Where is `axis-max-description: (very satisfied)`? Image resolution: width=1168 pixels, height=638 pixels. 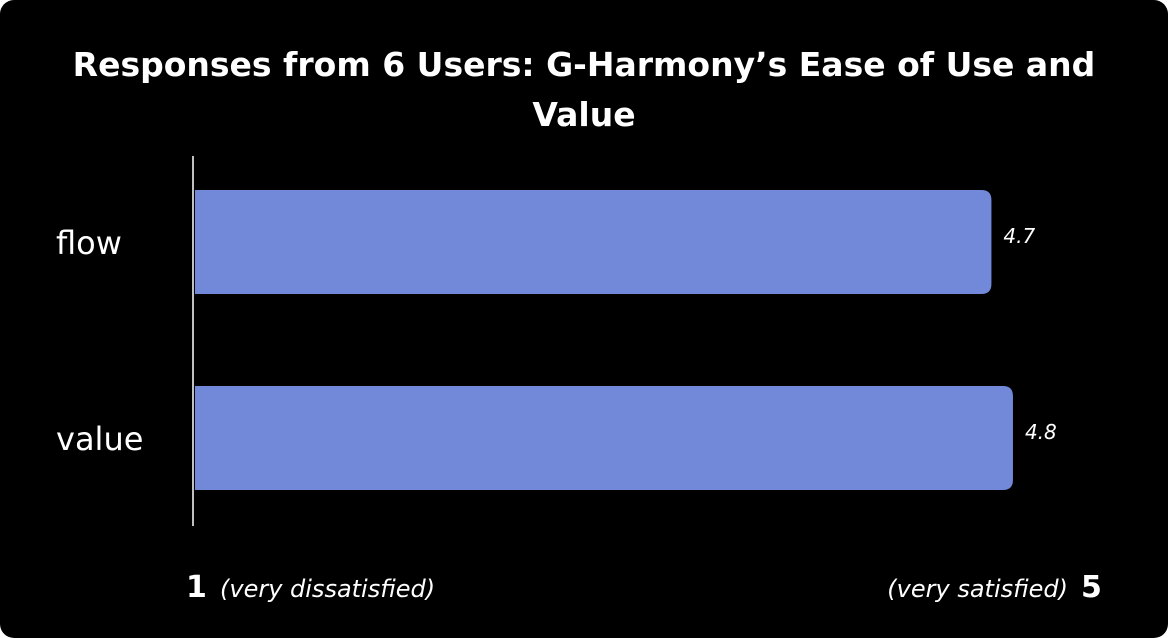 axis-max-description: (very satisfied) is located at coordinates (977, 589).